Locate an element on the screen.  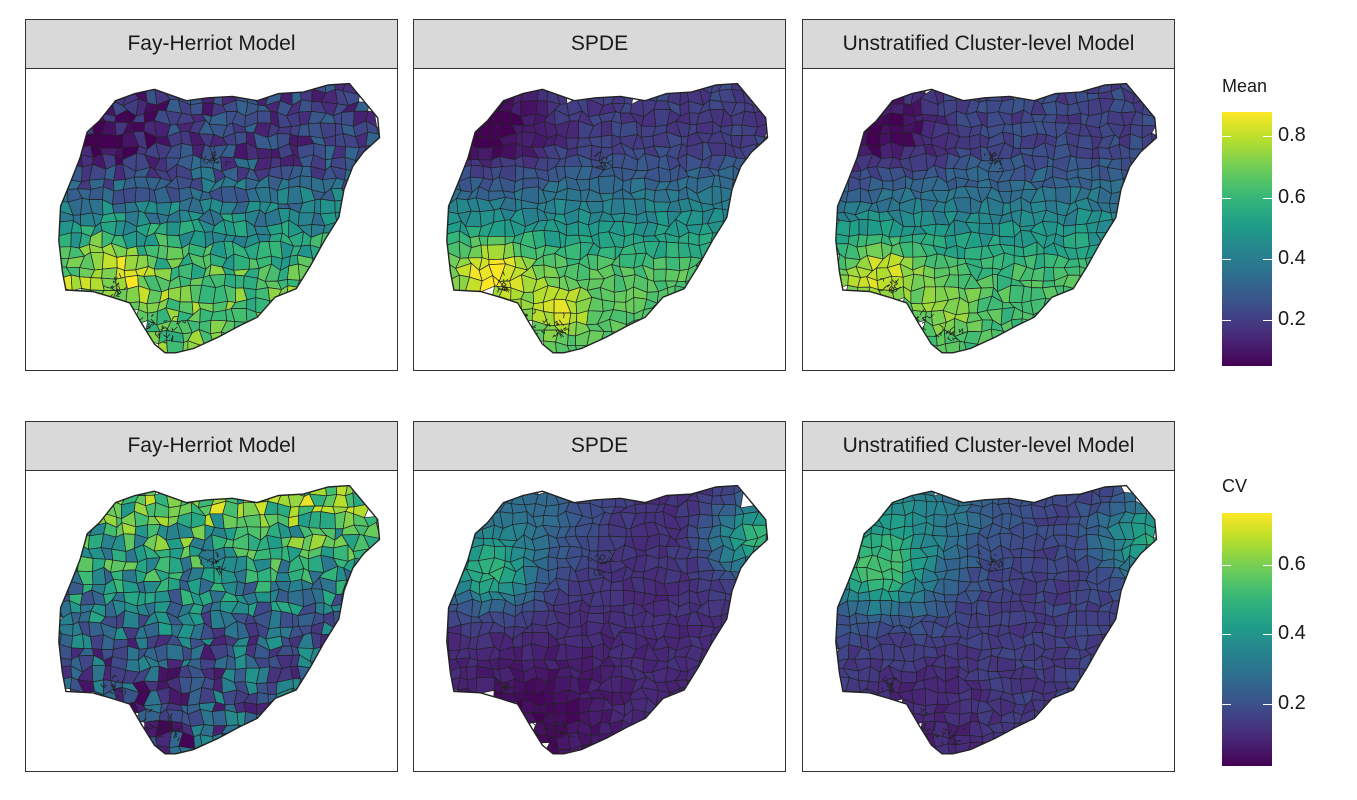
facet-title: Unstratified Cluster-level Model is located at coordinates (988, 43).